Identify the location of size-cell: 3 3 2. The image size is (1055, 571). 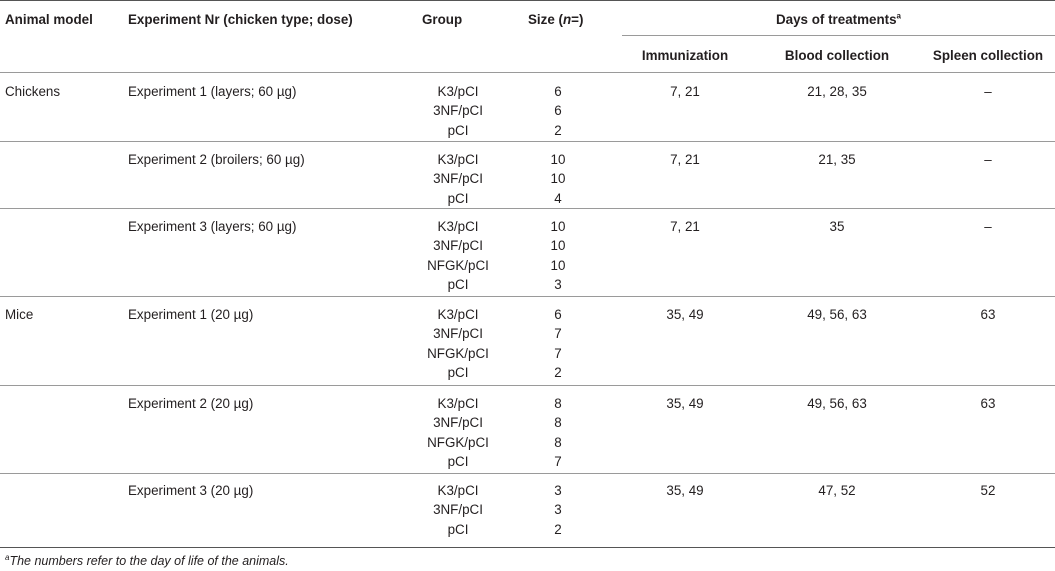
(558, 510).